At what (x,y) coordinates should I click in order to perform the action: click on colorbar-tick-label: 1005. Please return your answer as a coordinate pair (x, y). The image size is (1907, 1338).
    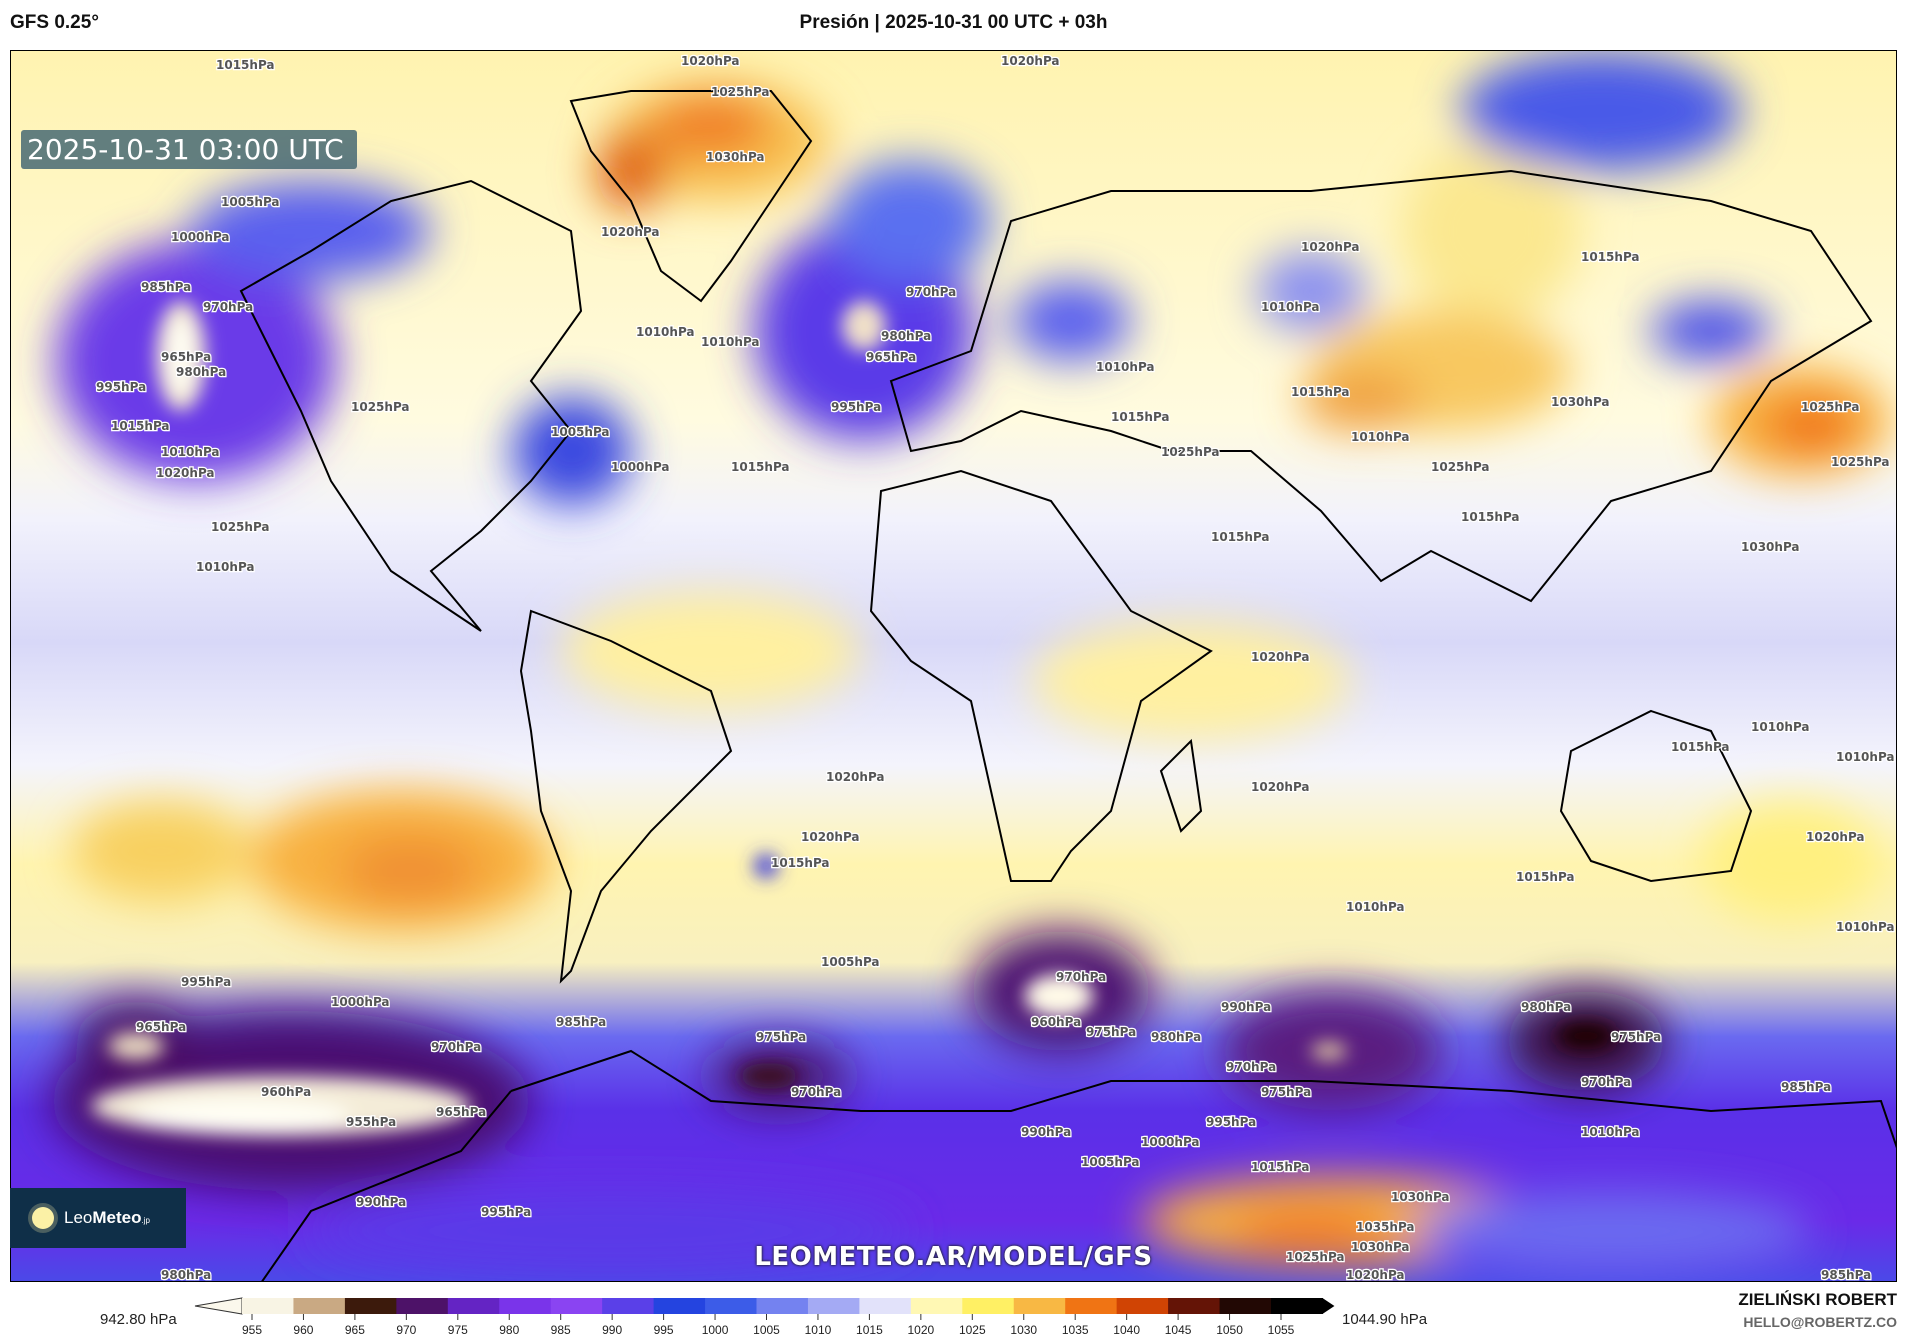
    Looking at the image, I should click on (766, 1330).